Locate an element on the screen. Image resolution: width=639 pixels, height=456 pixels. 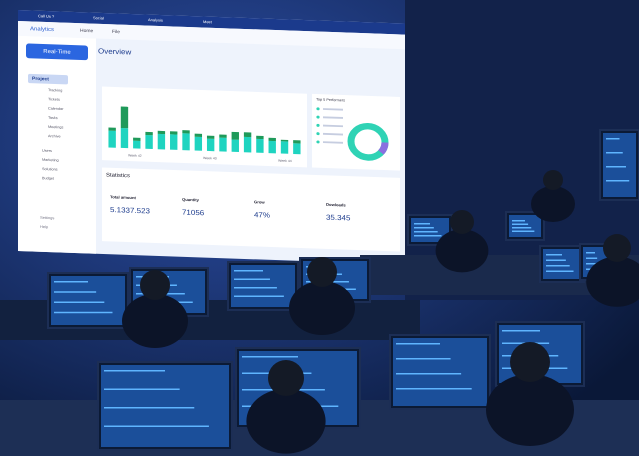
sidebar-footer: Help is located at coordinates (44, 227).